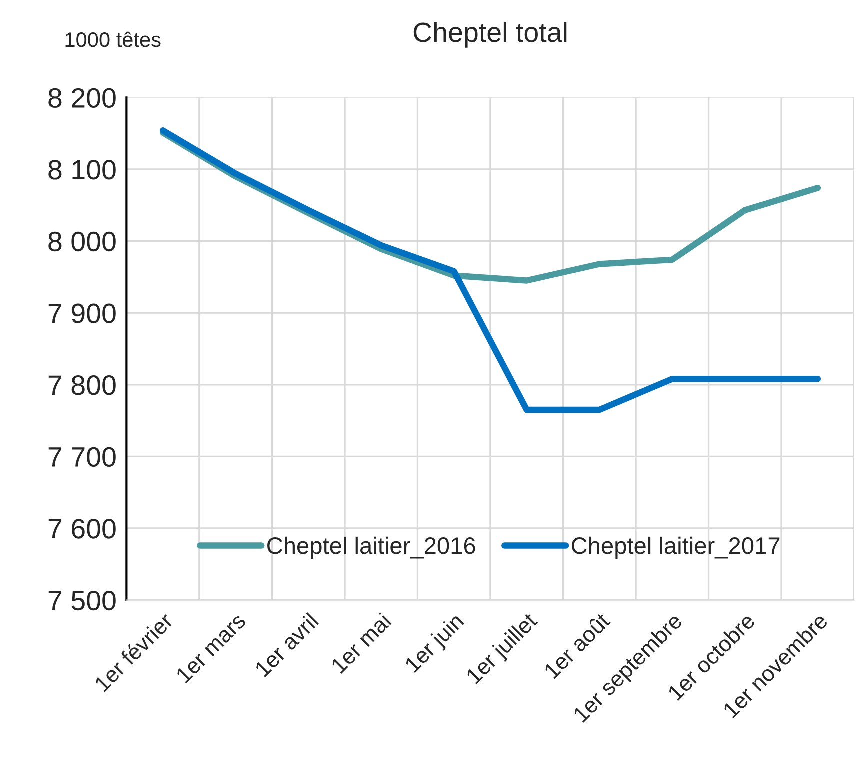 The width and height of the screenshot is (856, 757). Describe the element at coordinates (82, 600) in the screenshot. I see `y-tick-label: 7 500` at that location.